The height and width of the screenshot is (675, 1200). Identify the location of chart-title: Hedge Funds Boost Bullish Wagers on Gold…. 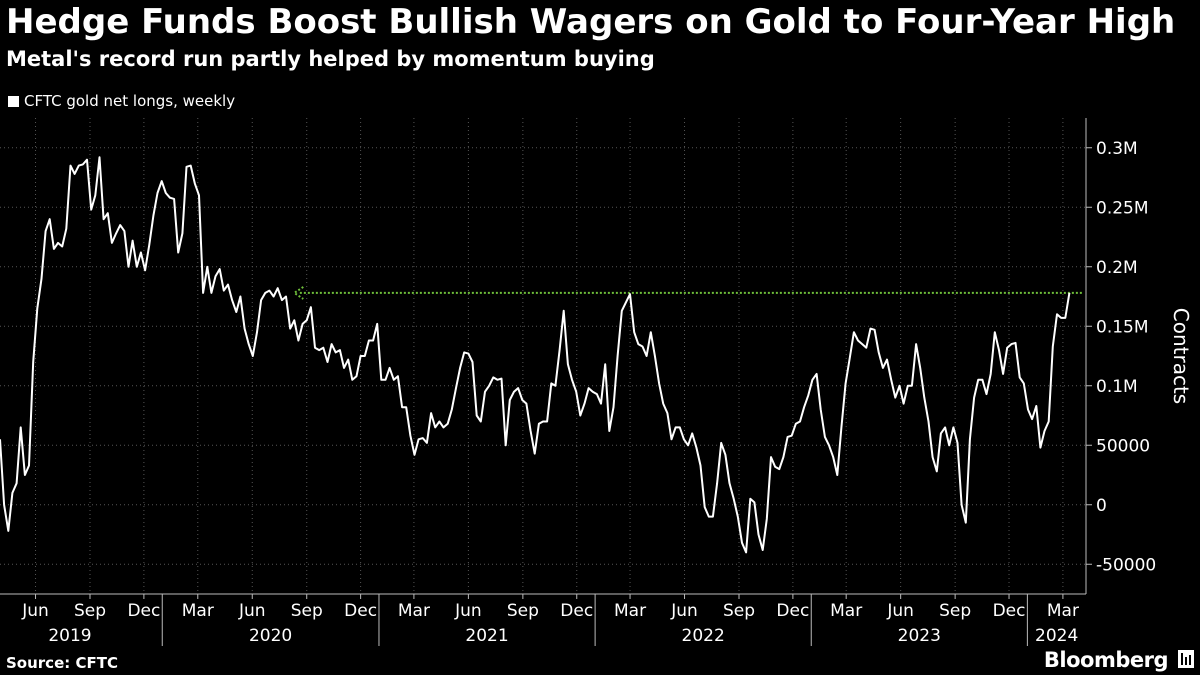
(591, 22).